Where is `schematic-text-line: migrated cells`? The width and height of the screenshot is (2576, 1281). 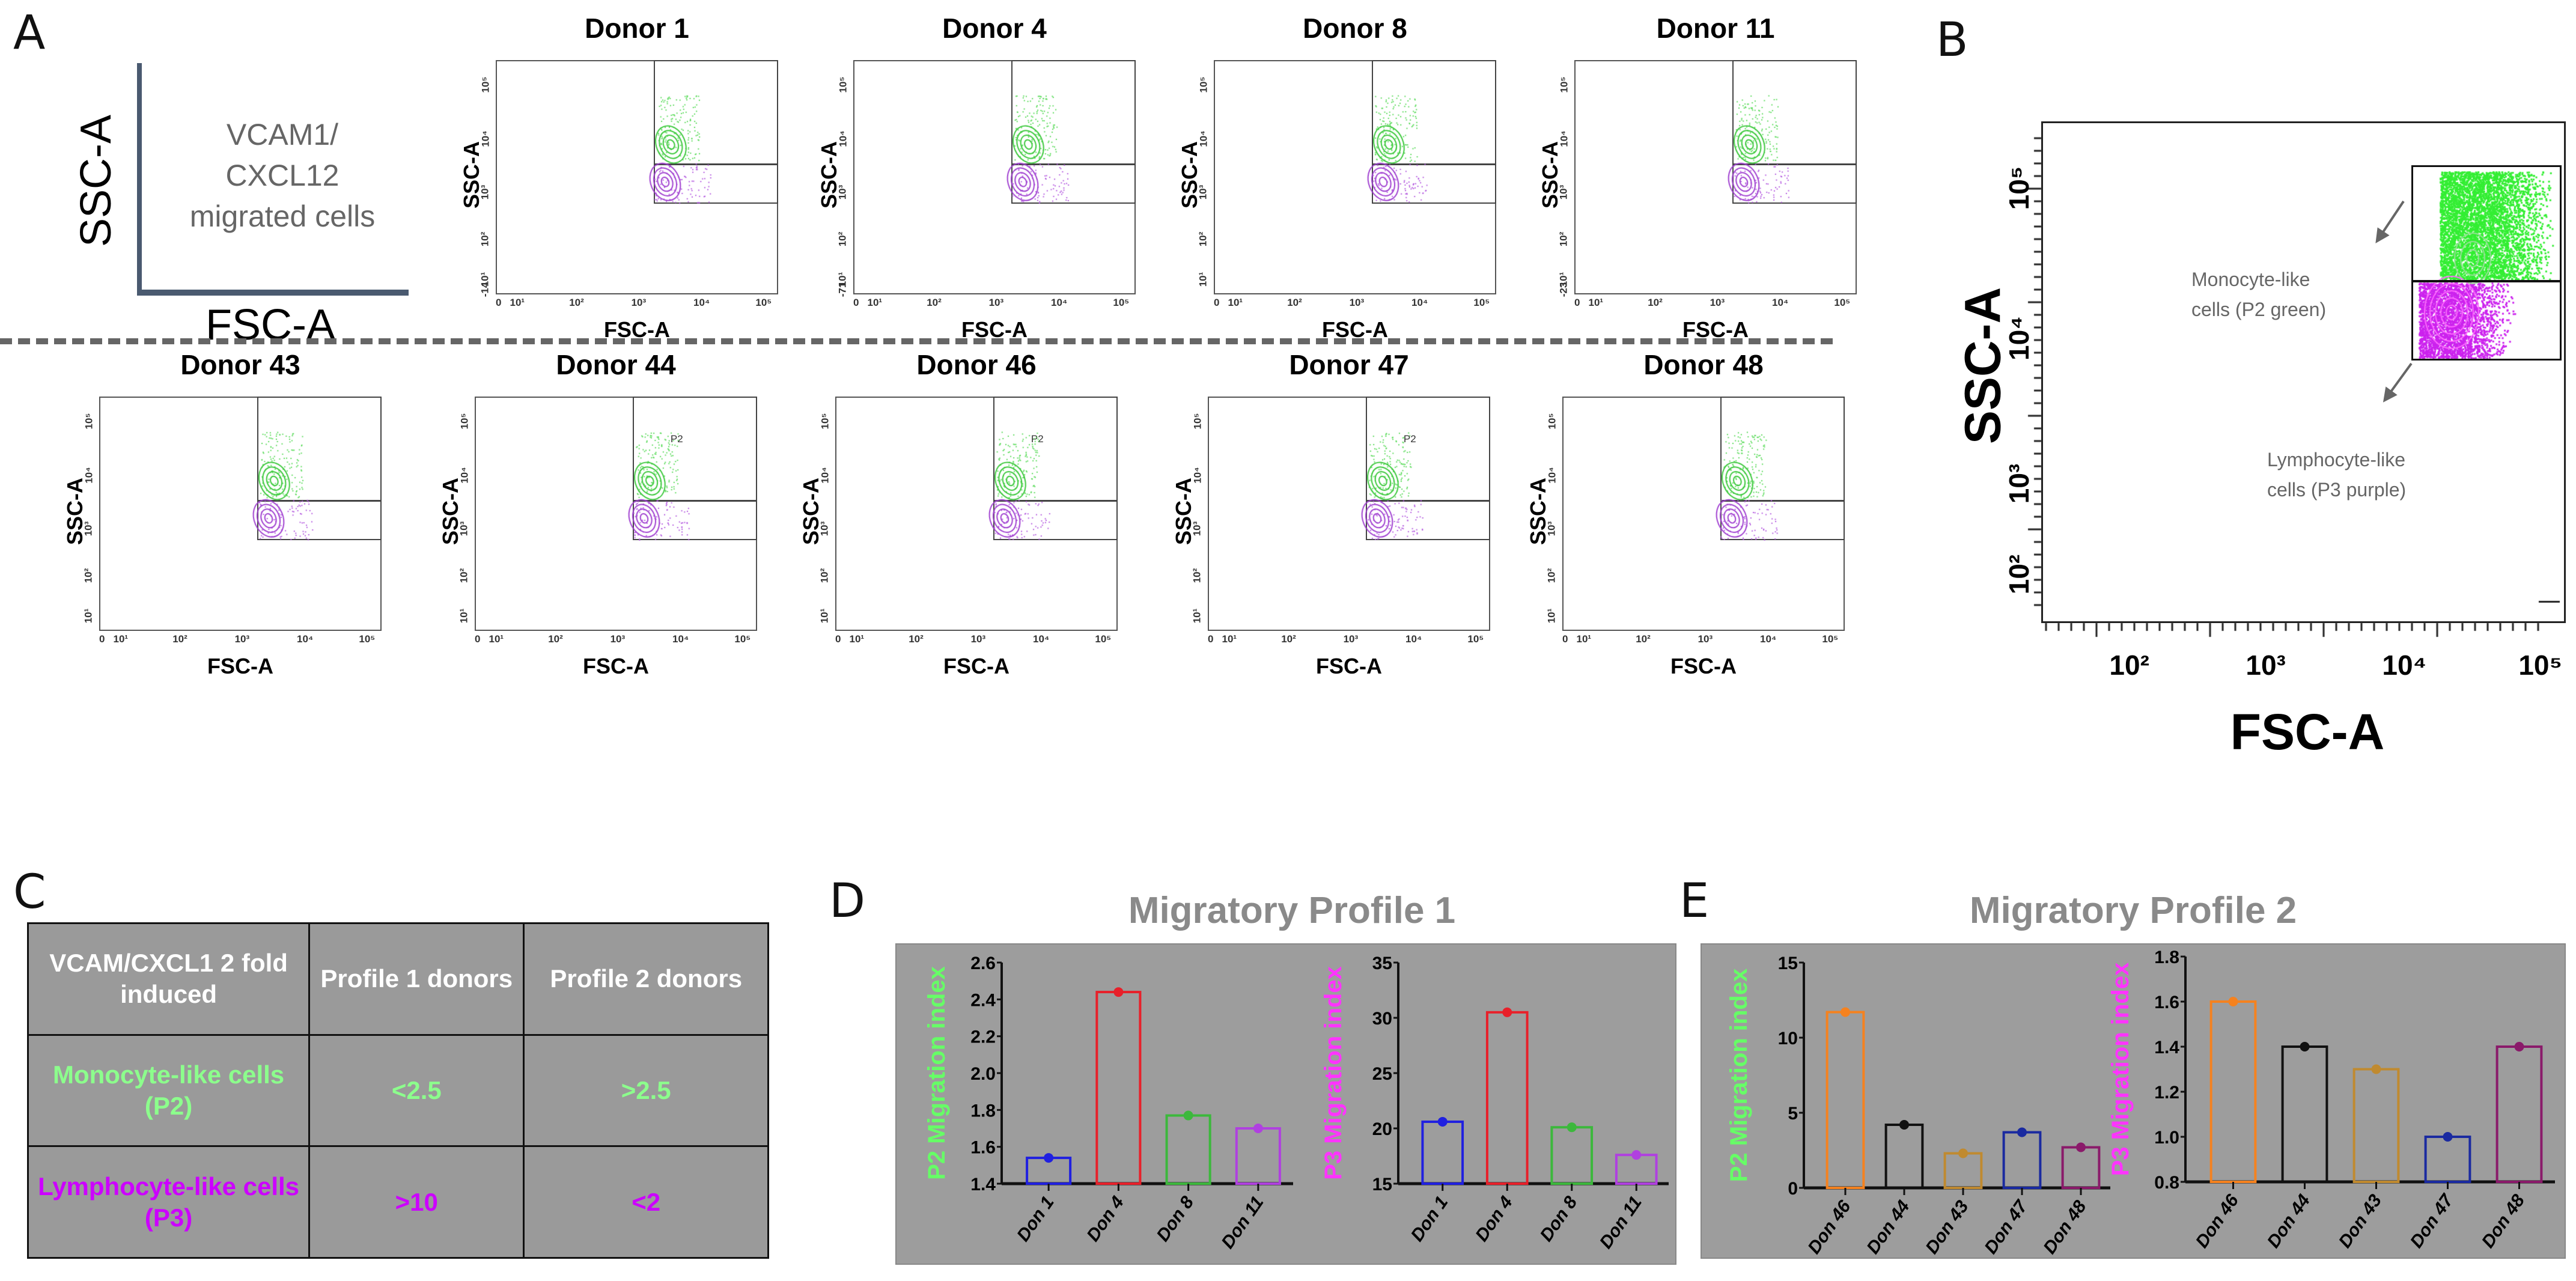 schematic-text-line: migrated cells is located at coordinates (282, 216).